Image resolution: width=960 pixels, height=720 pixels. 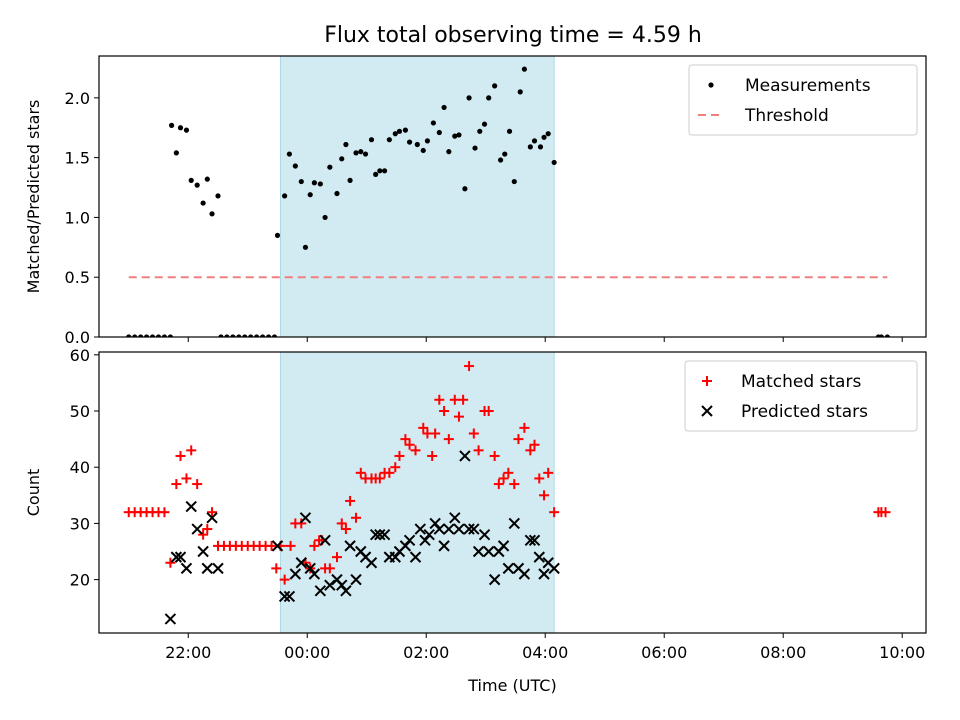 I want to click on legend: Measurements Threshold, so click(x=803, y=100).